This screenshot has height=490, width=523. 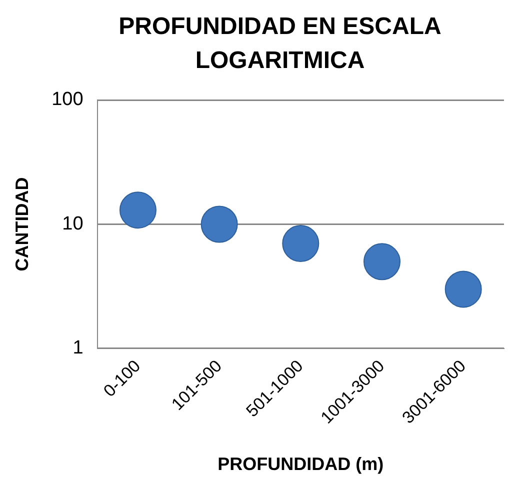 I want to click on y-axis-title: CANTIDAD, so click(x=22, y=224).